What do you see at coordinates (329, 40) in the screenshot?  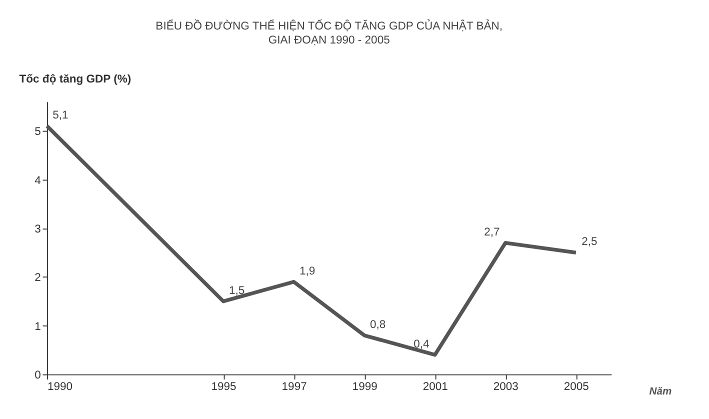 I see `chart-subtitle: GIAI ĐOẠN 1990 - 2005` at bounding box center [329, 40].